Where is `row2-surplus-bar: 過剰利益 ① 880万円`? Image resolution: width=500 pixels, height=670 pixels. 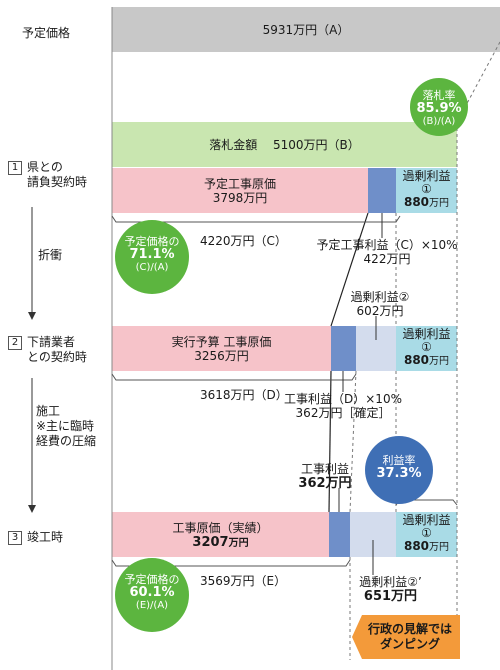 row2-surplus-bar: 過剰利益 ① 880万円 is located at coordinates (426, 348).